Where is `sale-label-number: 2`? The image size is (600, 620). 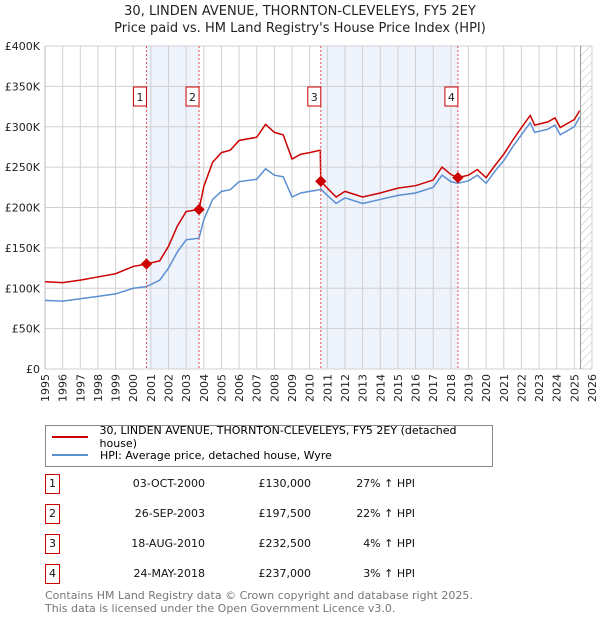 sale-label-number: 2 is located at coordinates (192, 97).